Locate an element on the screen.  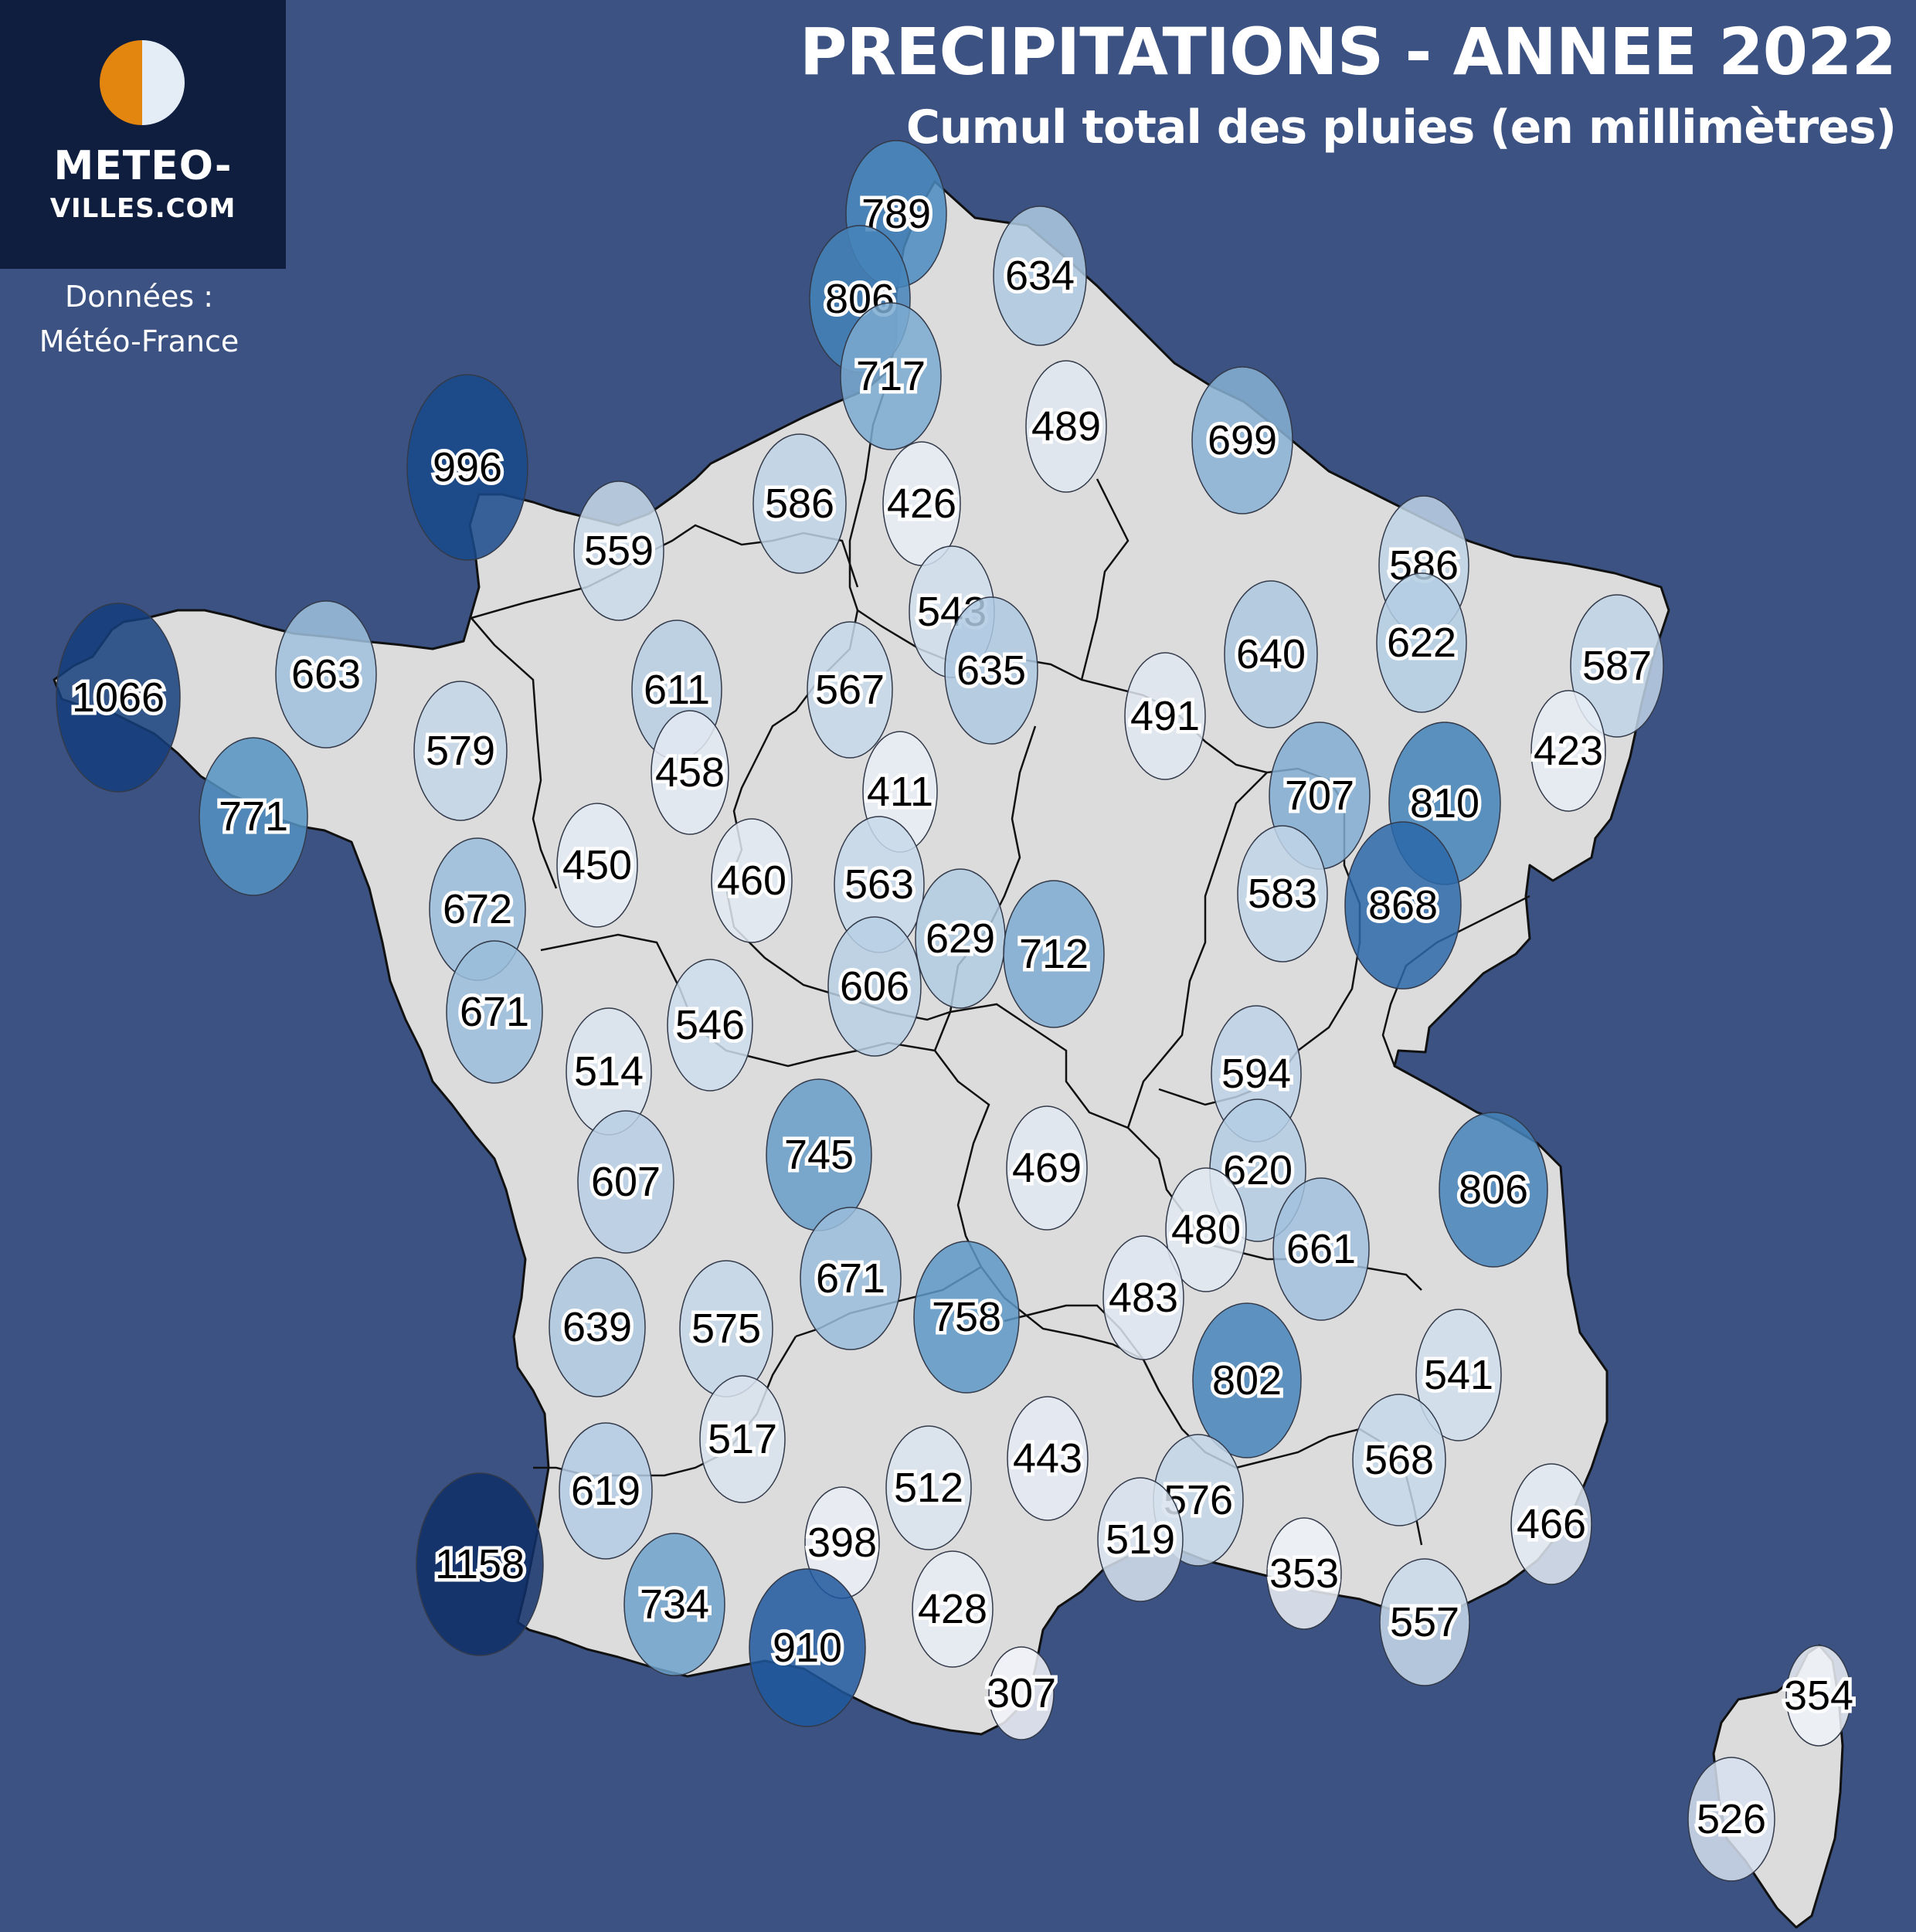
rainfall-value-label: 563 is located at coordinates (879, 885).